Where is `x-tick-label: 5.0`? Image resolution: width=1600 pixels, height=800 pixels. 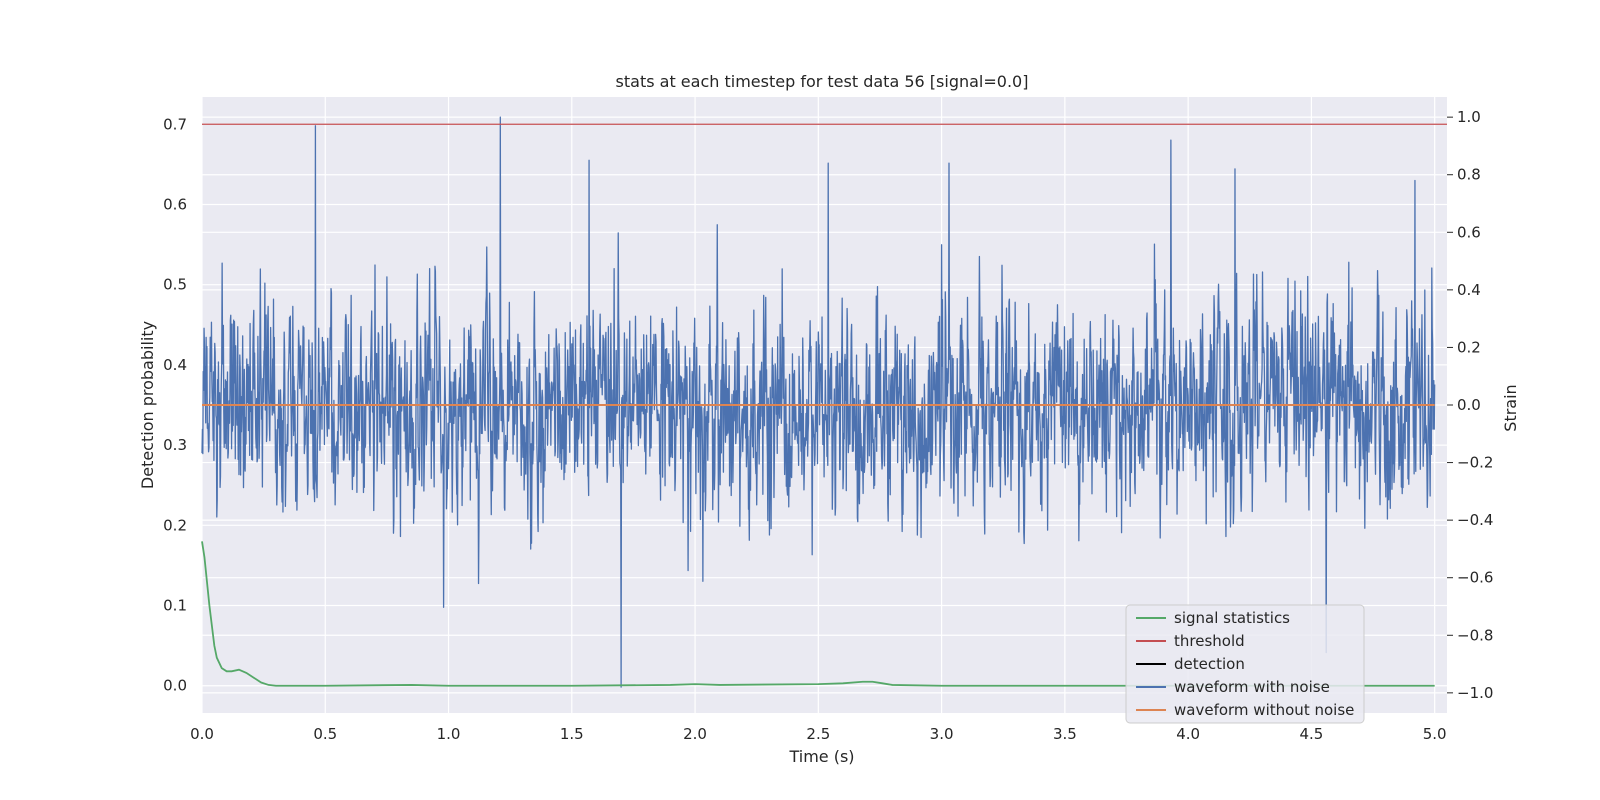 x-tick-label: 5.0 is located at coordinates (1435, 734).